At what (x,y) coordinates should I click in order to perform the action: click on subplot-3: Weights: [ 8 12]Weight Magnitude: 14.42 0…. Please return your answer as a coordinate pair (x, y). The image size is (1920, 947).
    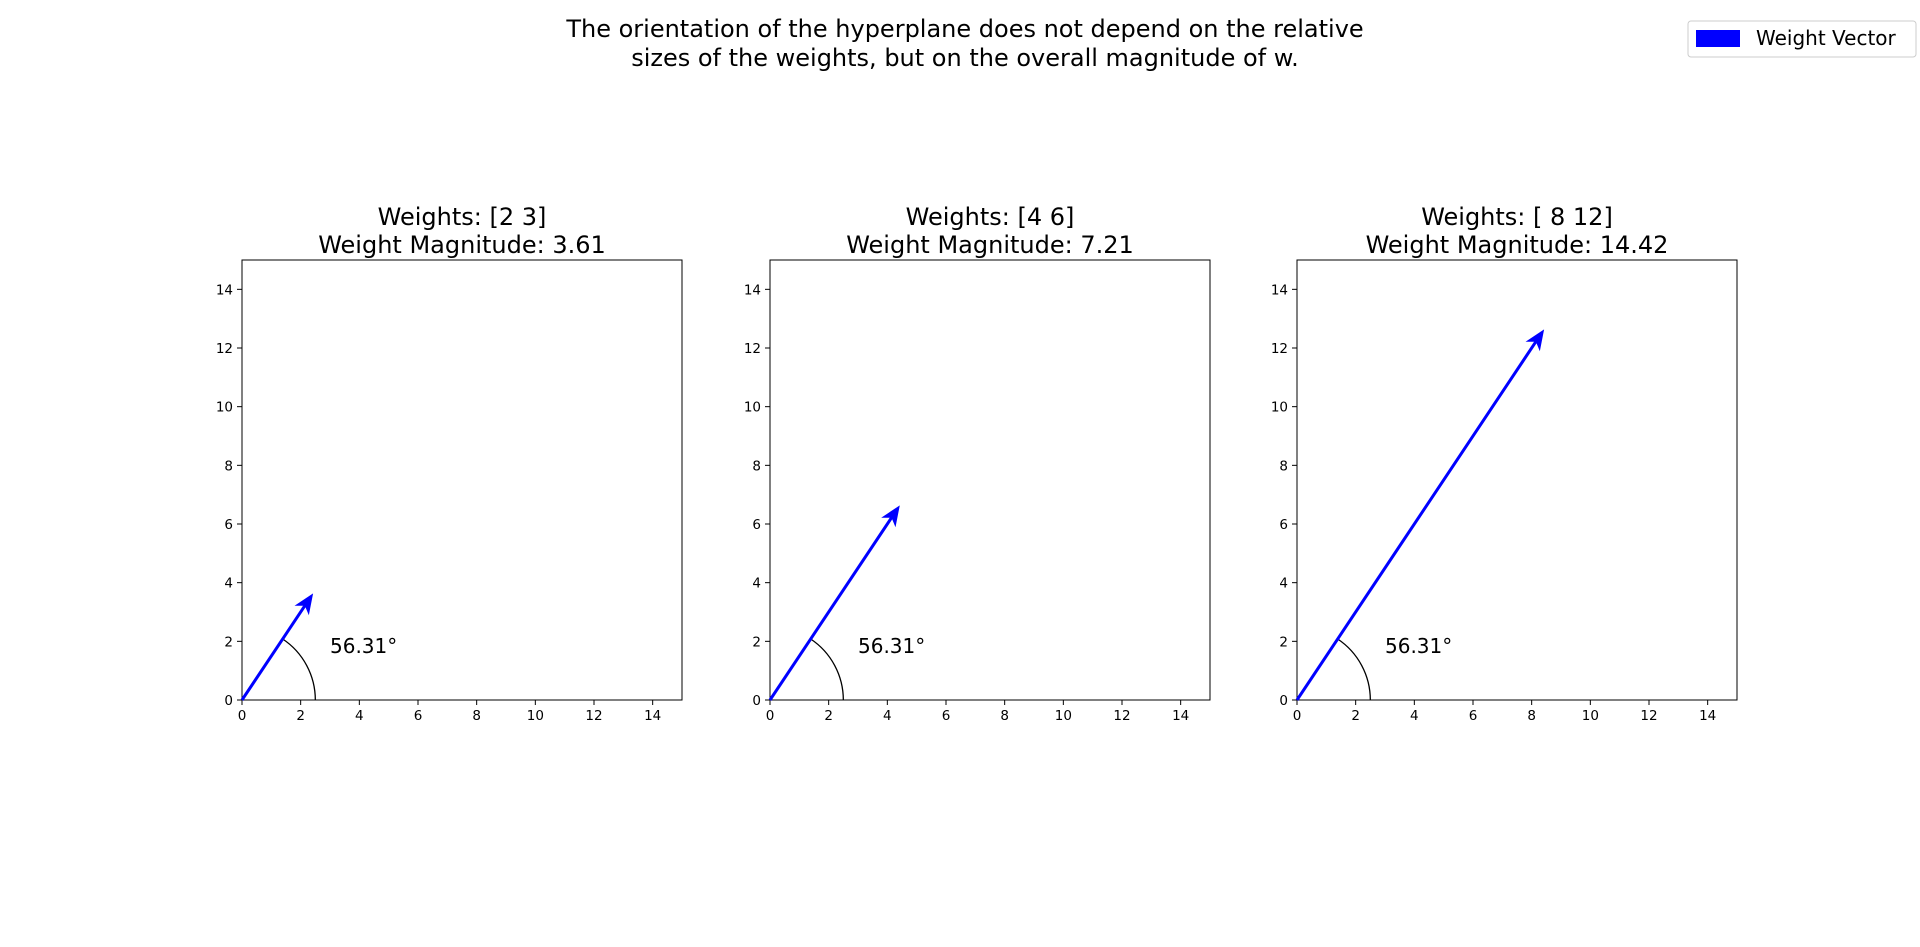
    Looking at the image, I should click on (1504, 463).